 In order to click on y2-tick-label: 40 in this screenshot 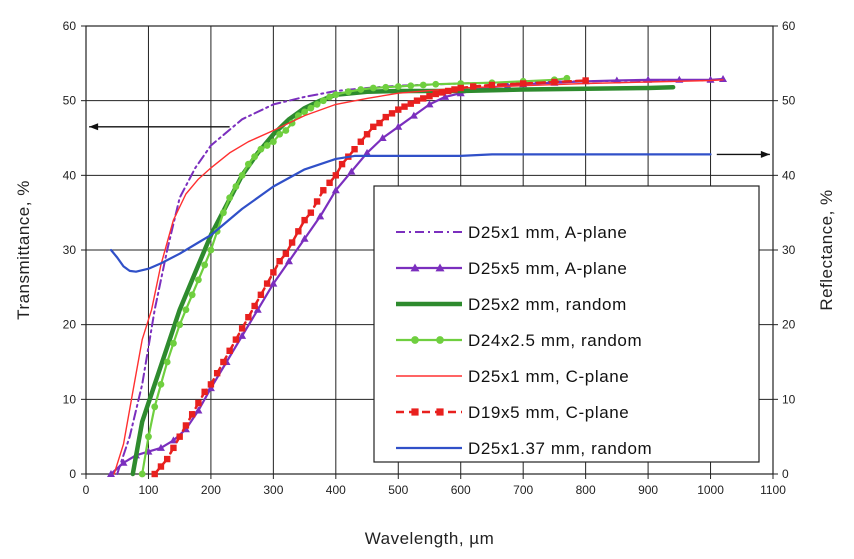, I will do `click(789, 175)`.